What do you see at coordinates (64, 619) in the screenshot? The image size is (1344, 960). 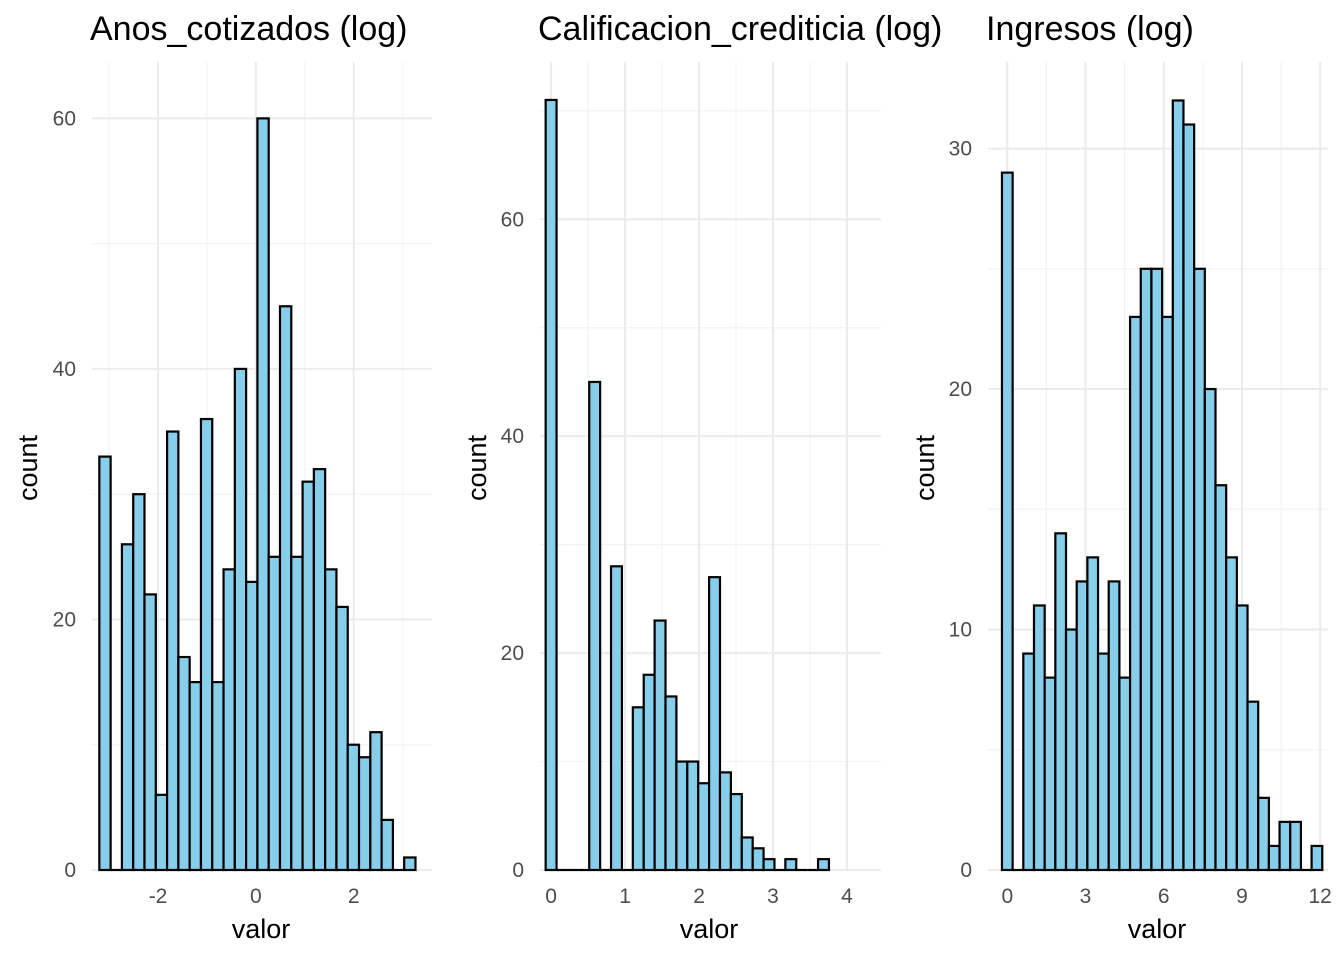 I see `y-tick-label: 20` at bounding box center [64, 619].